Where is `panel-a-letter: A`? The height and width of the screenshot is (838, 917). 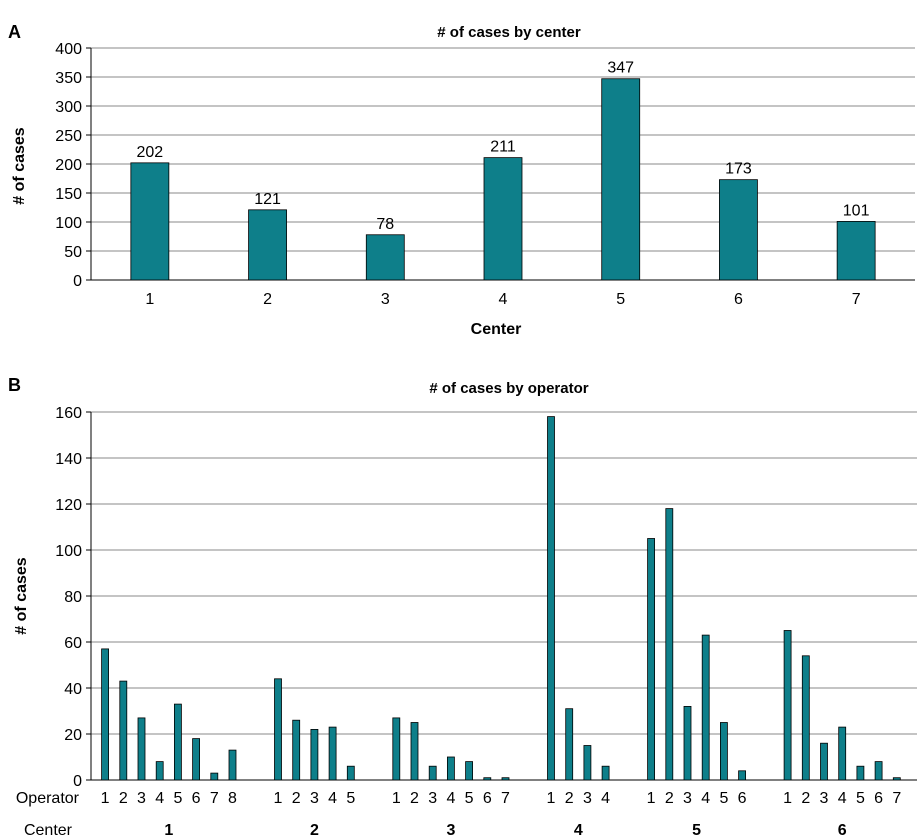 panel-a-letter: A is located at coordinates (14, 32).